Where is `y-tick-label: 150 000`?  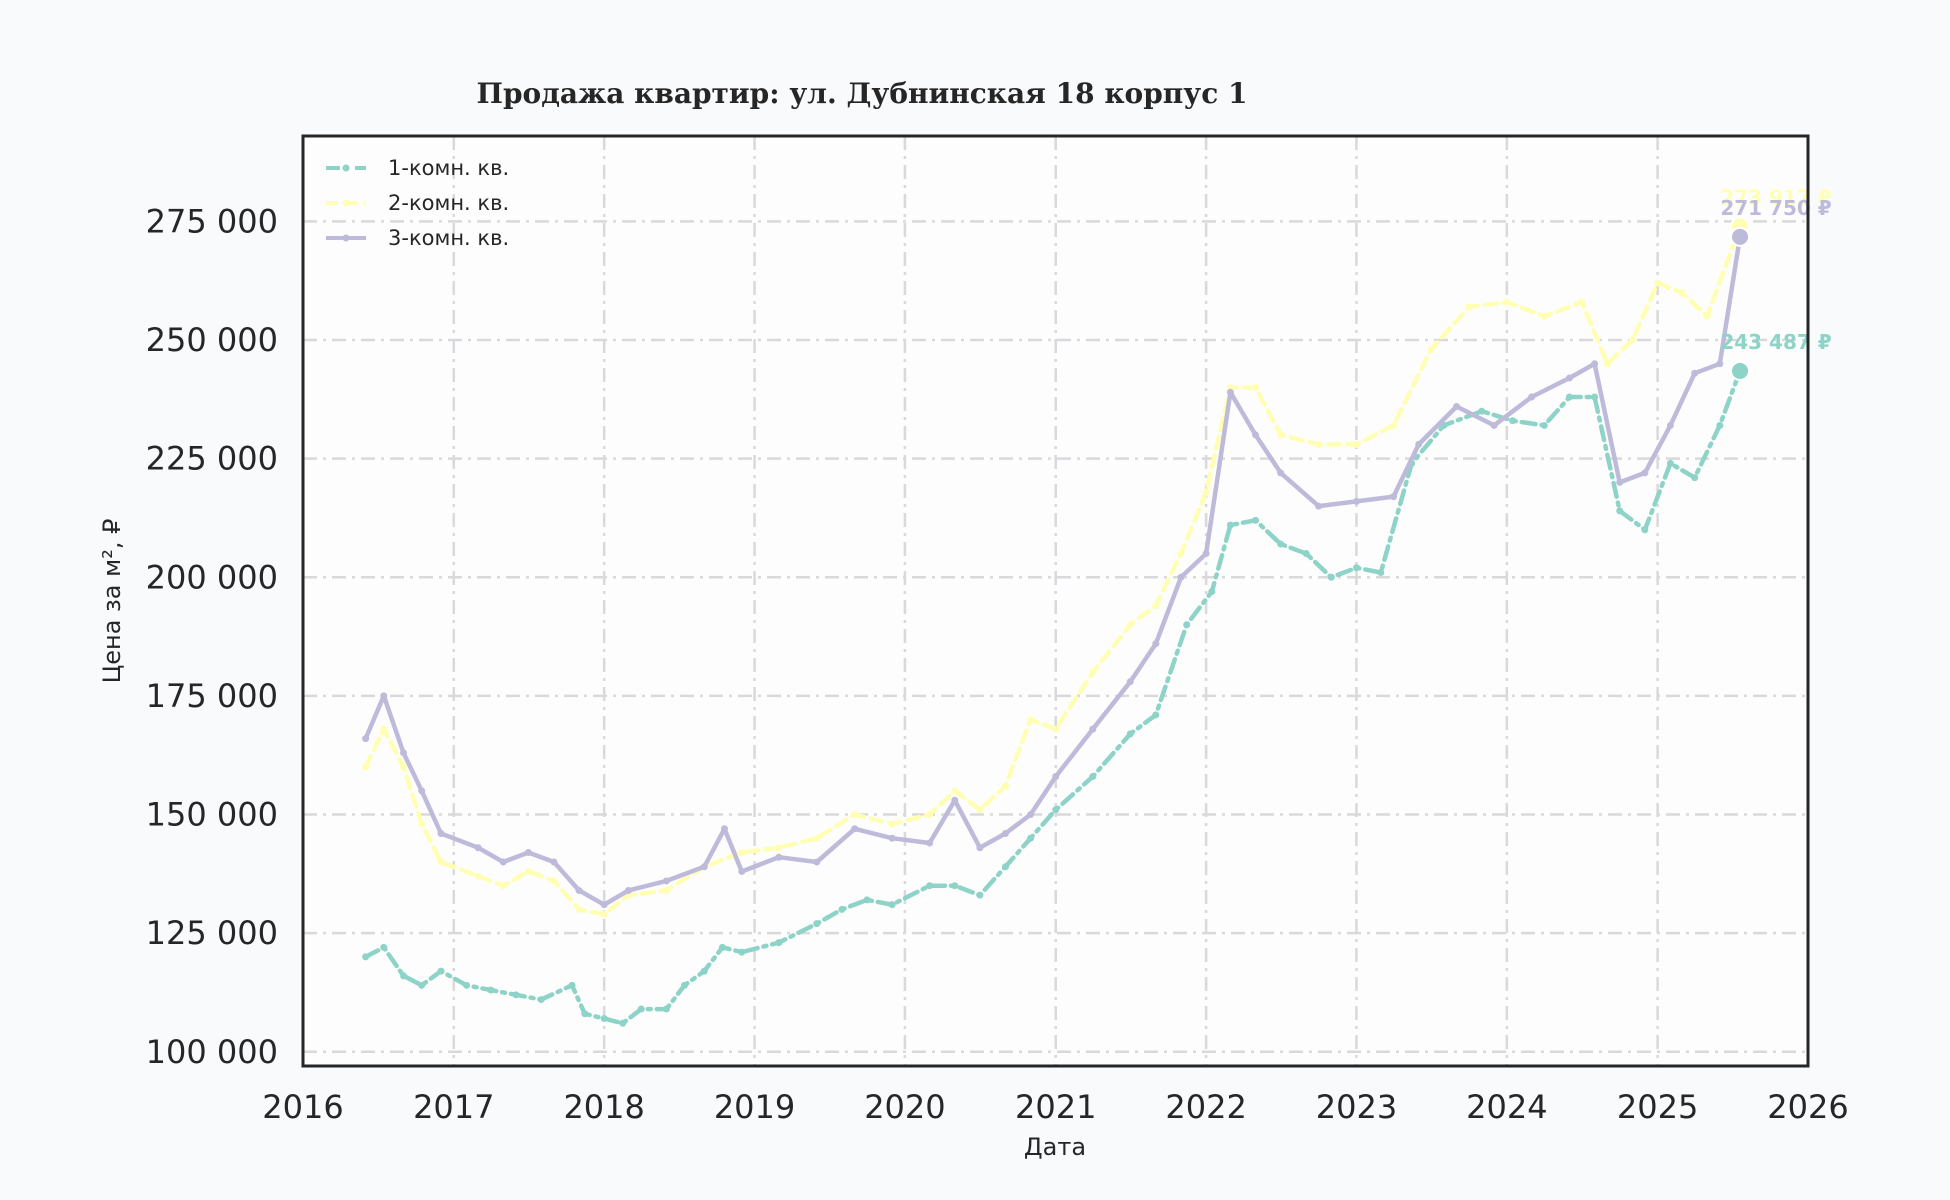 y-tick-label: 150 000 is located at coordinates (212, 815).